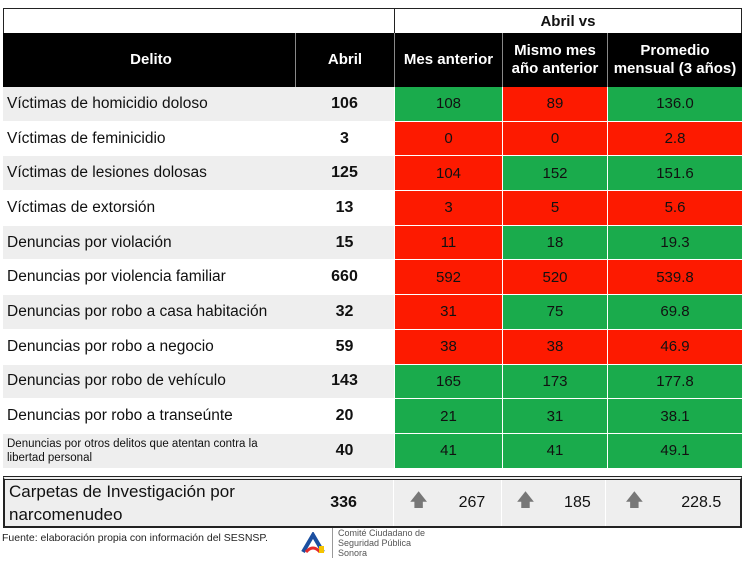  I want to click on delito-cell: Denuncias por robo de vehículo, so click(116, 381).